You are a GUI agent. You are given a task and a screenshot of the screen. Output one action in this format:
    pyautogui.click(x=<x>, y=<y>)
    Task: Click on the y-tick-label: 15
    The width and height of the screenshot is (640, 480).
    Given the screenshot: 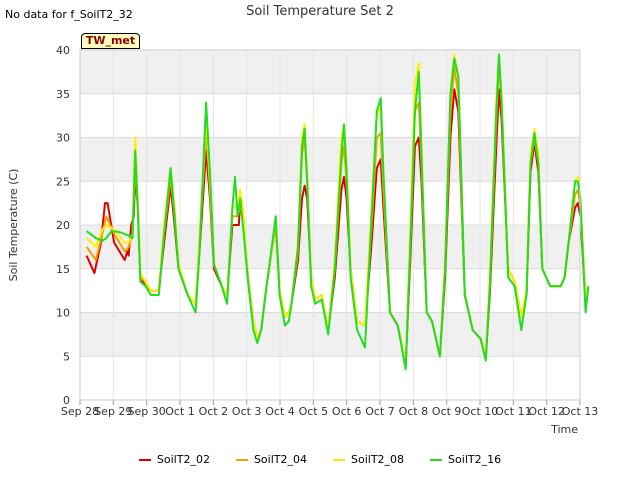 What is the action you would take?
    pyautogui.click(x=63, y=269)
    